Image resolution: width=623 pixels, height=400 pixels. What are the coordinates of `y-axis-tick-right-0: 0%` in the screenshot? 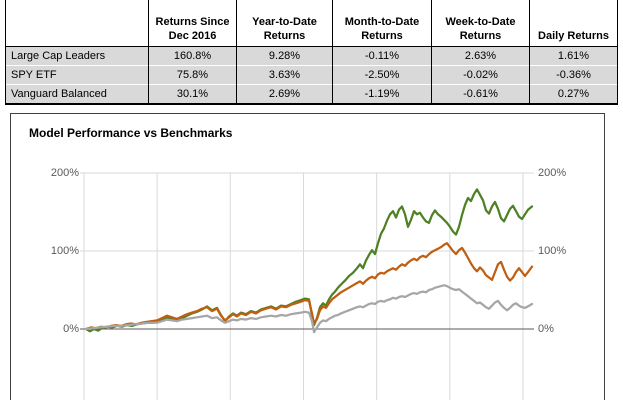 It's located at (546, 329).